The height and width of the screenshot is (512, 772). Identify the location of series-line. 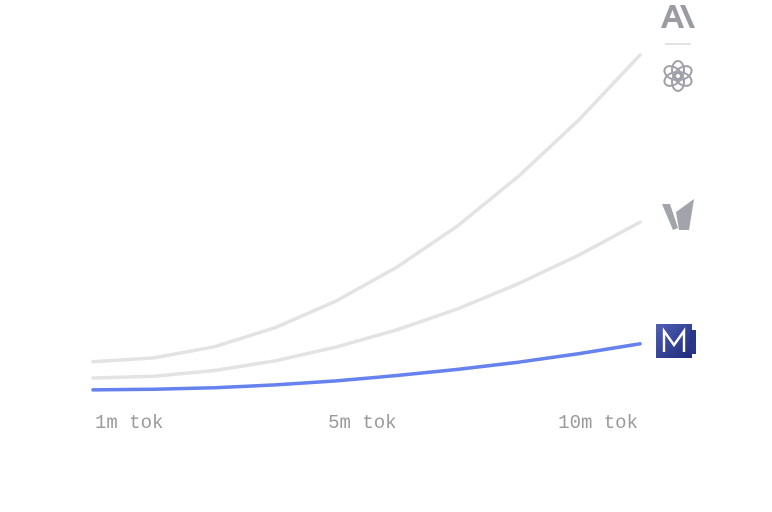
(366, 367).